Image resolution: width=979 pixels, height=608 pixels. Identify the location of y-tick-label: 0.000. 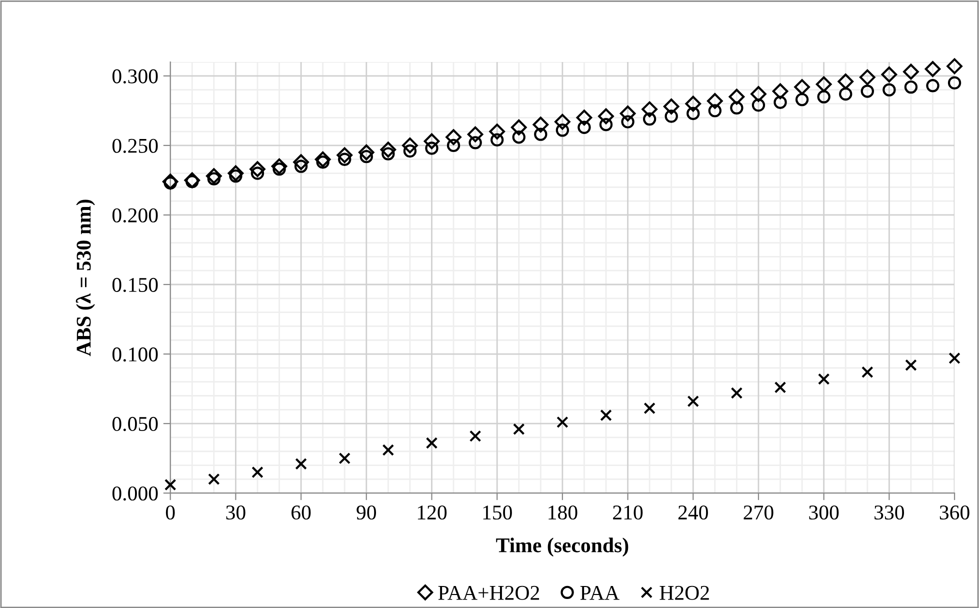
(135, 493).